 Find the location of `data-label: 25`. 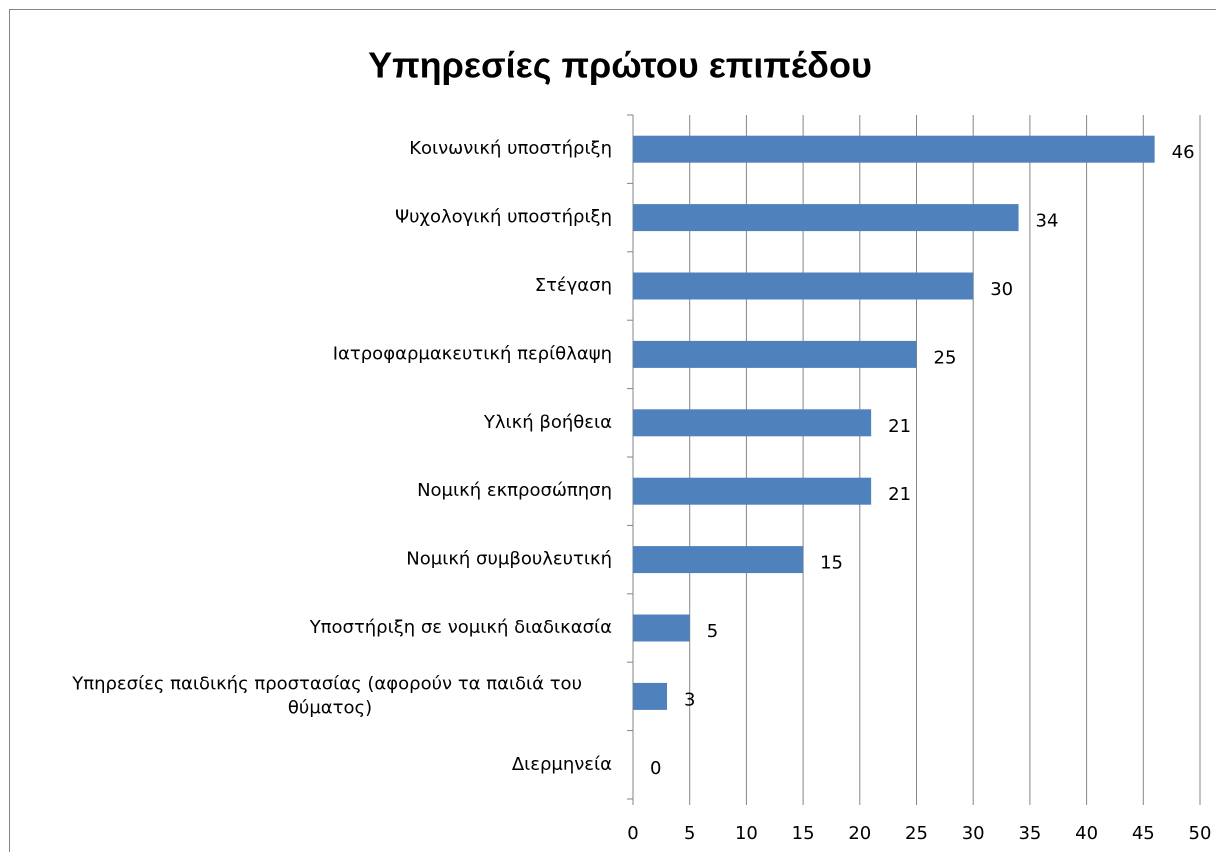

data-label: 25 is located at coordinates (945, 357).